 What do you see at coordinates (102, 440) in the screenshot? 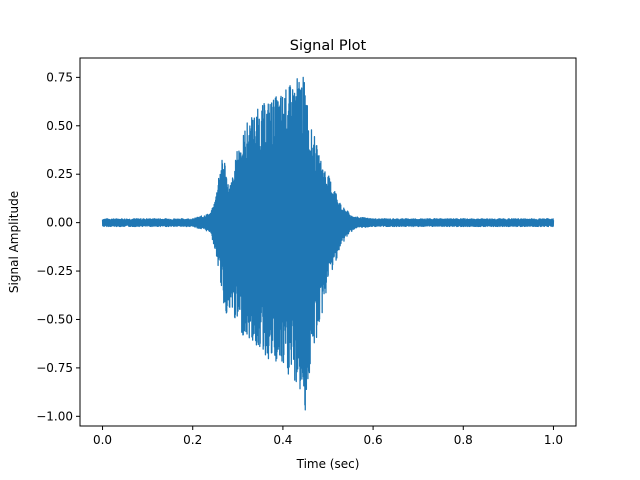
I see `x-tick-label: 0.0` at bounding box center [102, 440].